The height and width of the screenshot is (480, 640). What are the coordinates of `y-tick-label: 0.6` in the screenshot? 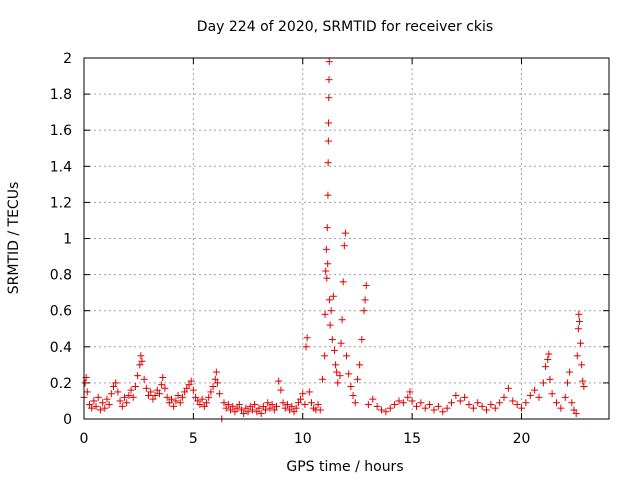 It's located at (61, 312).